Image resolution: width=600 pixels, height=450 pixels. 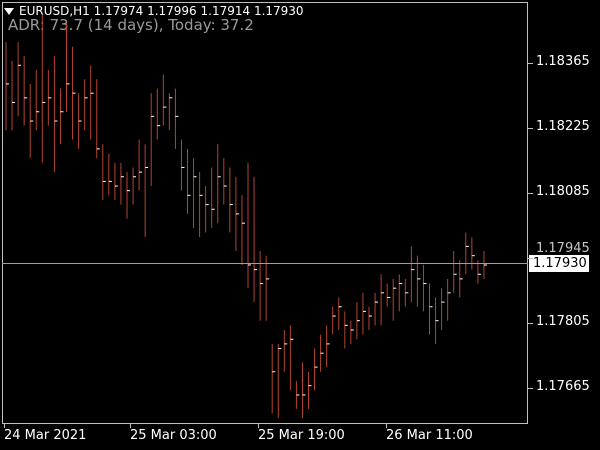 I want to click on y-tick-label: 1.18365, so click(x=563, y=61).